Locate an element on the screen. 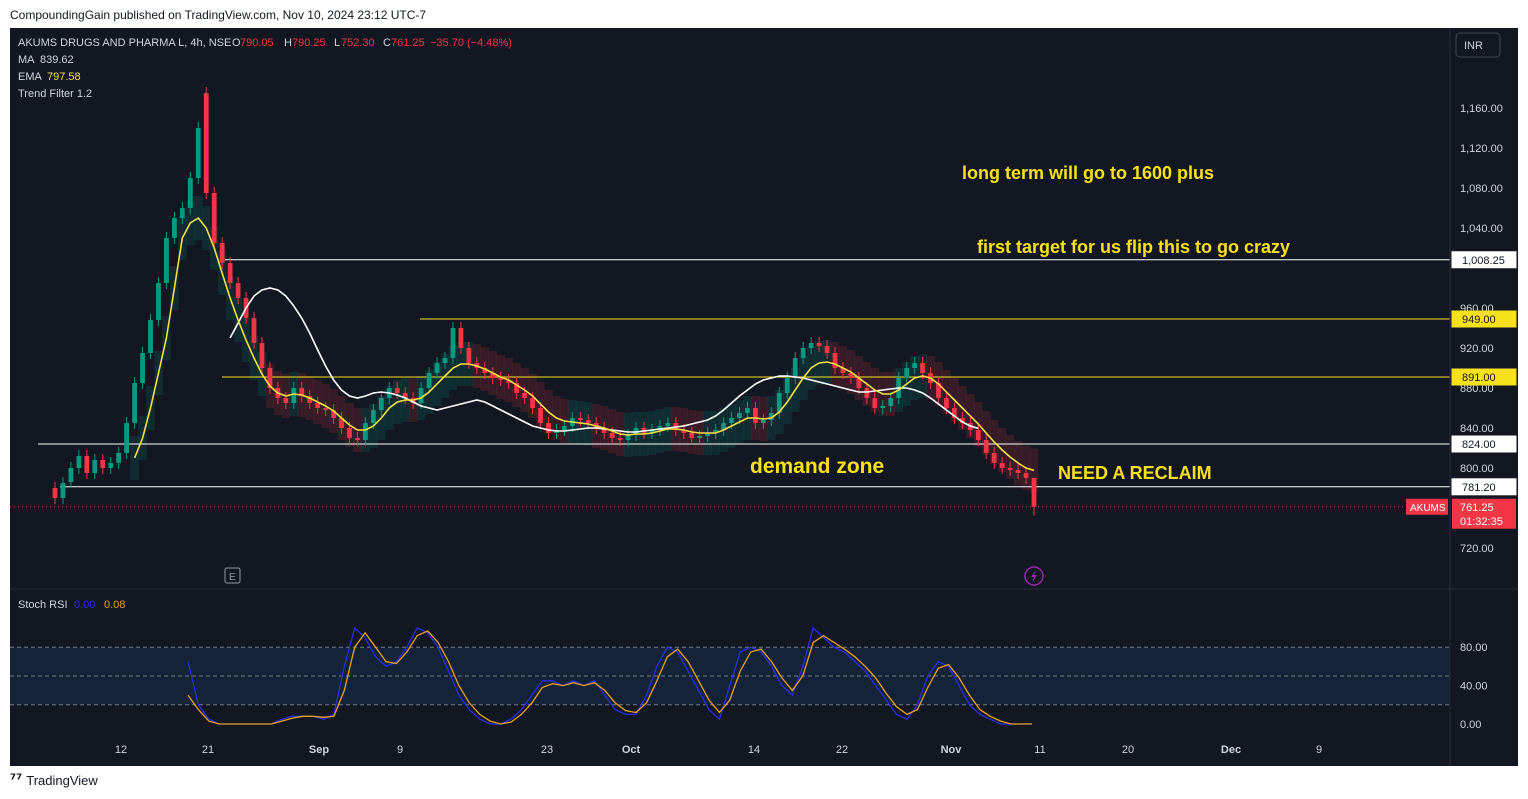 The height and width of the screenshot is (799, 1528). legend-ma-value: 839.62 is located at coordinates (57, 60).